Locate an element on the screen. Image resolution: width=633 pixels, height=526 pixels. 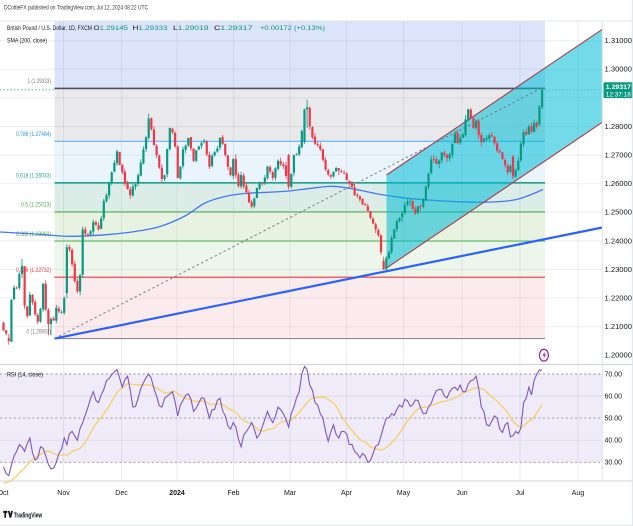
svg-text: 1.31000 is located at coordinates (619, 41).